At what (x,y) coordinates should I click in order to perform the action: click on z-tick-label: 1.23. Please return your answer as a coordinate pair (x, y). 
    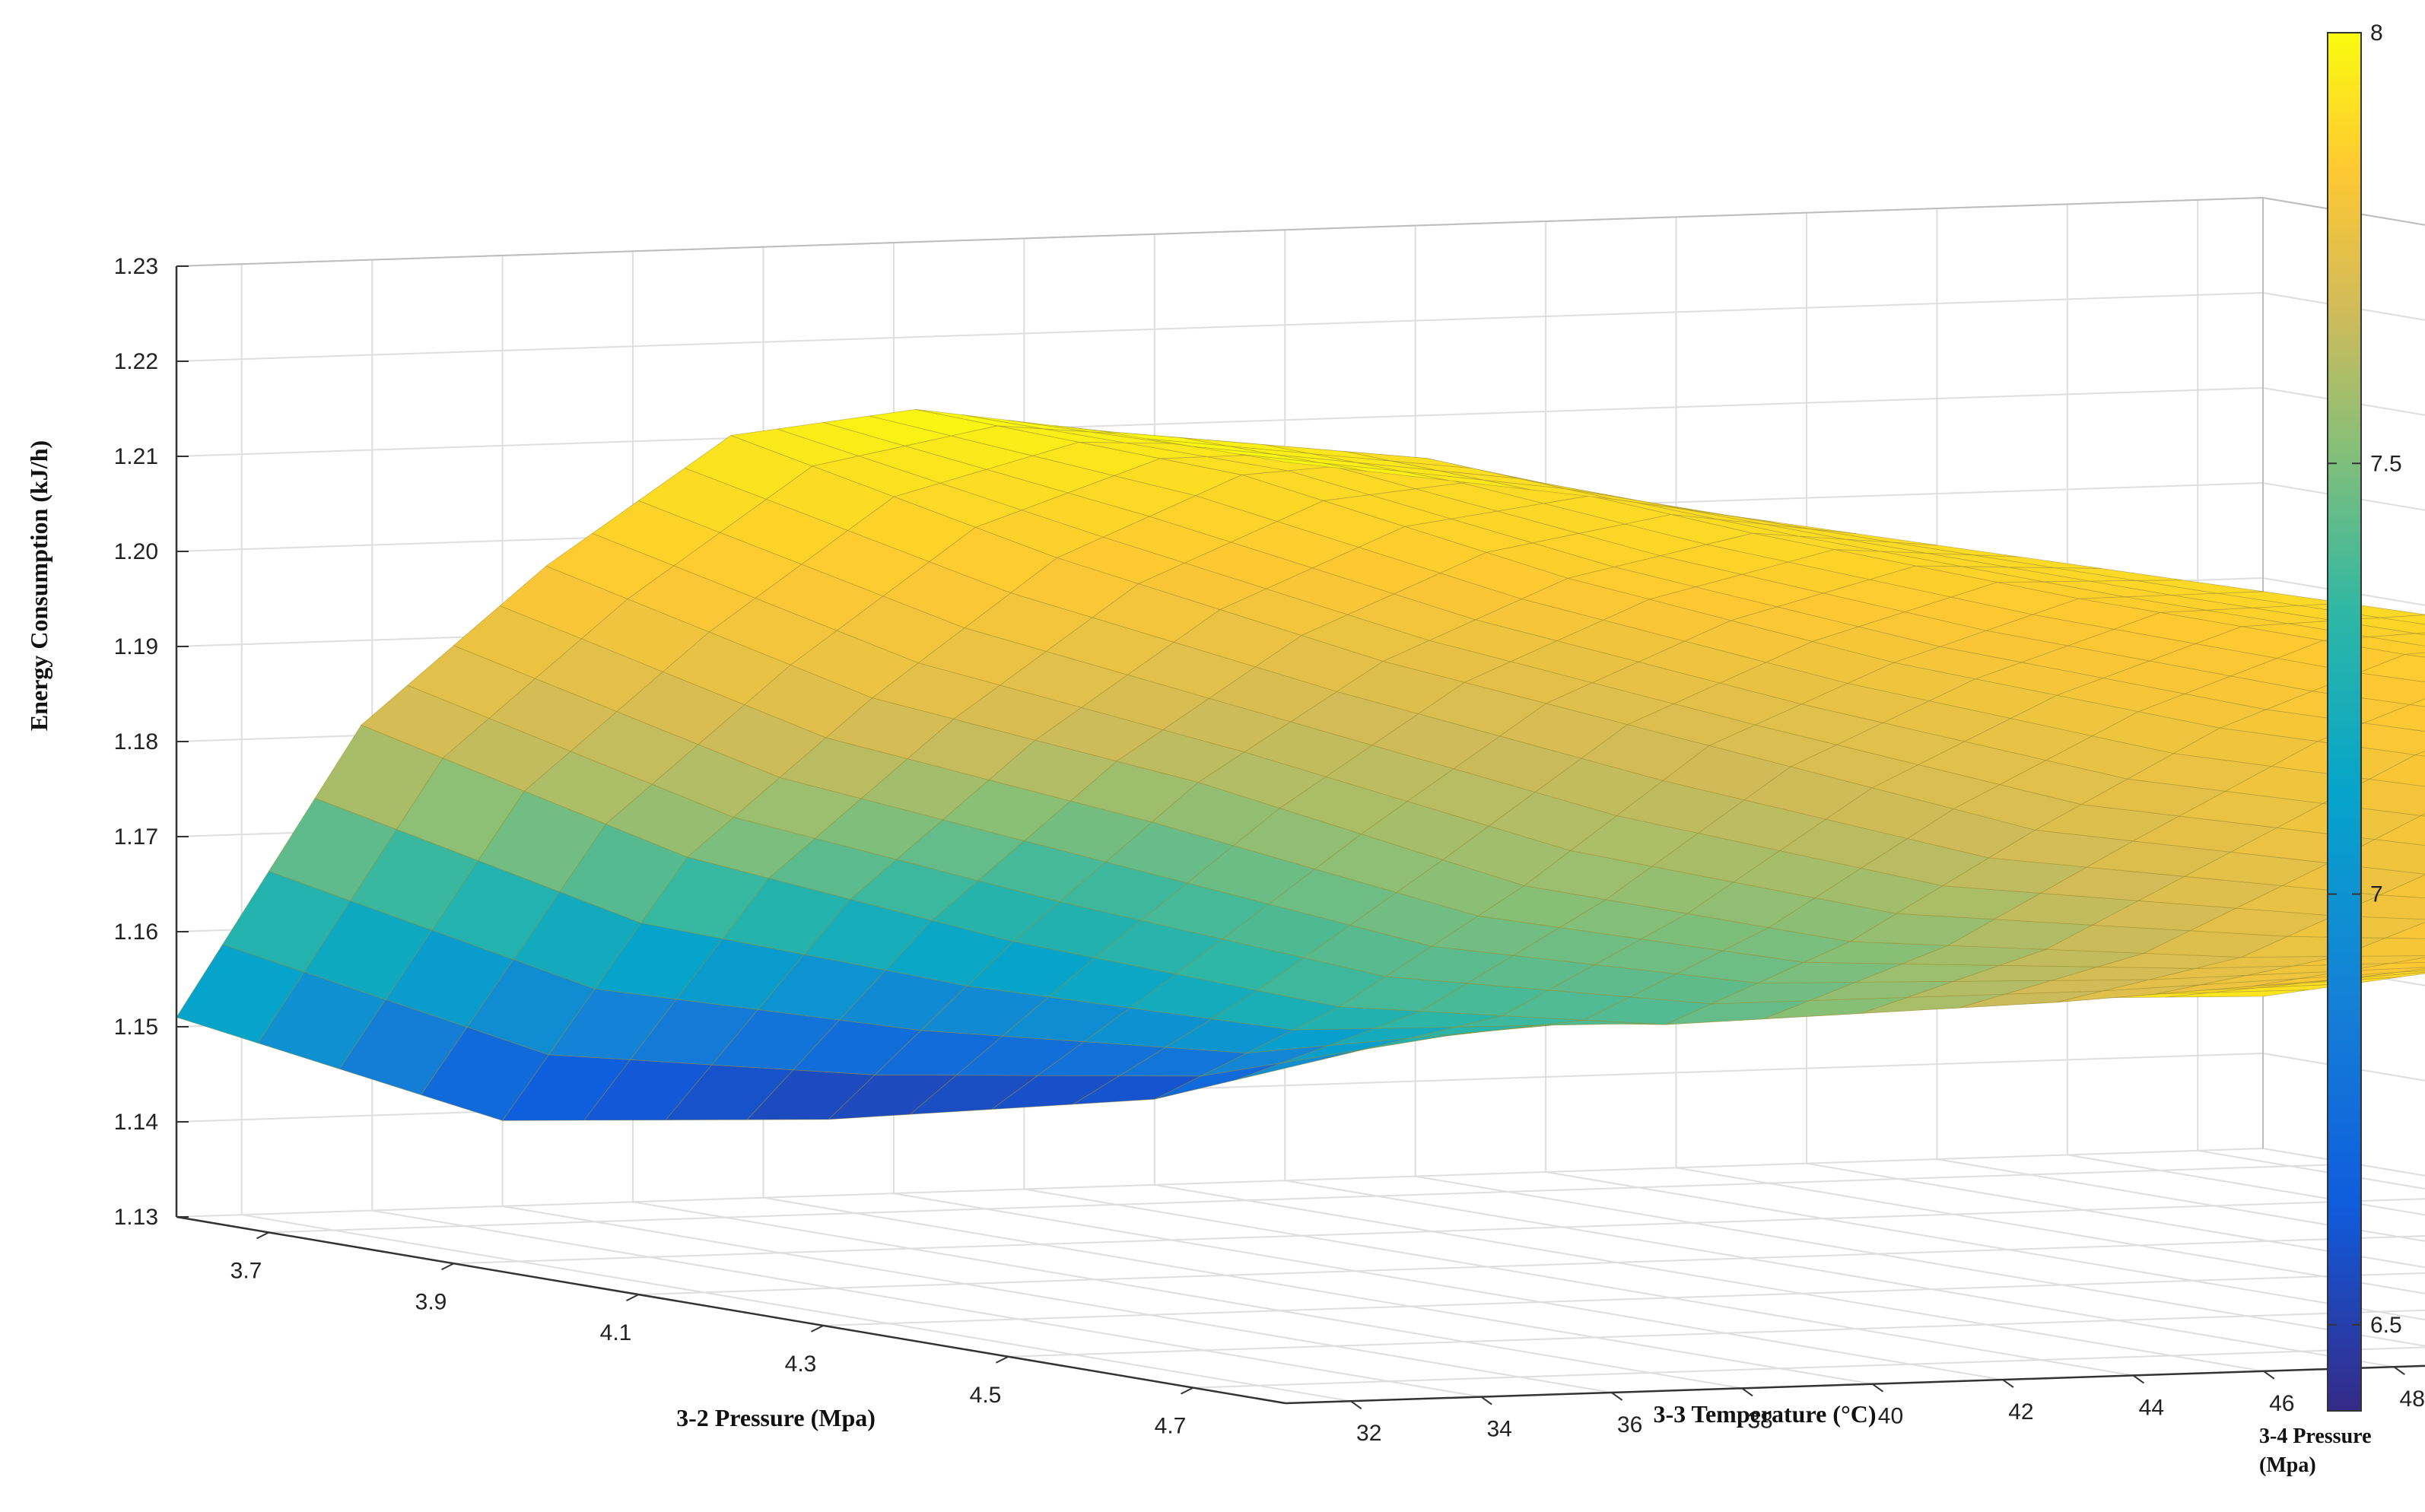
    Looking at the image, I should click on (136, 266).